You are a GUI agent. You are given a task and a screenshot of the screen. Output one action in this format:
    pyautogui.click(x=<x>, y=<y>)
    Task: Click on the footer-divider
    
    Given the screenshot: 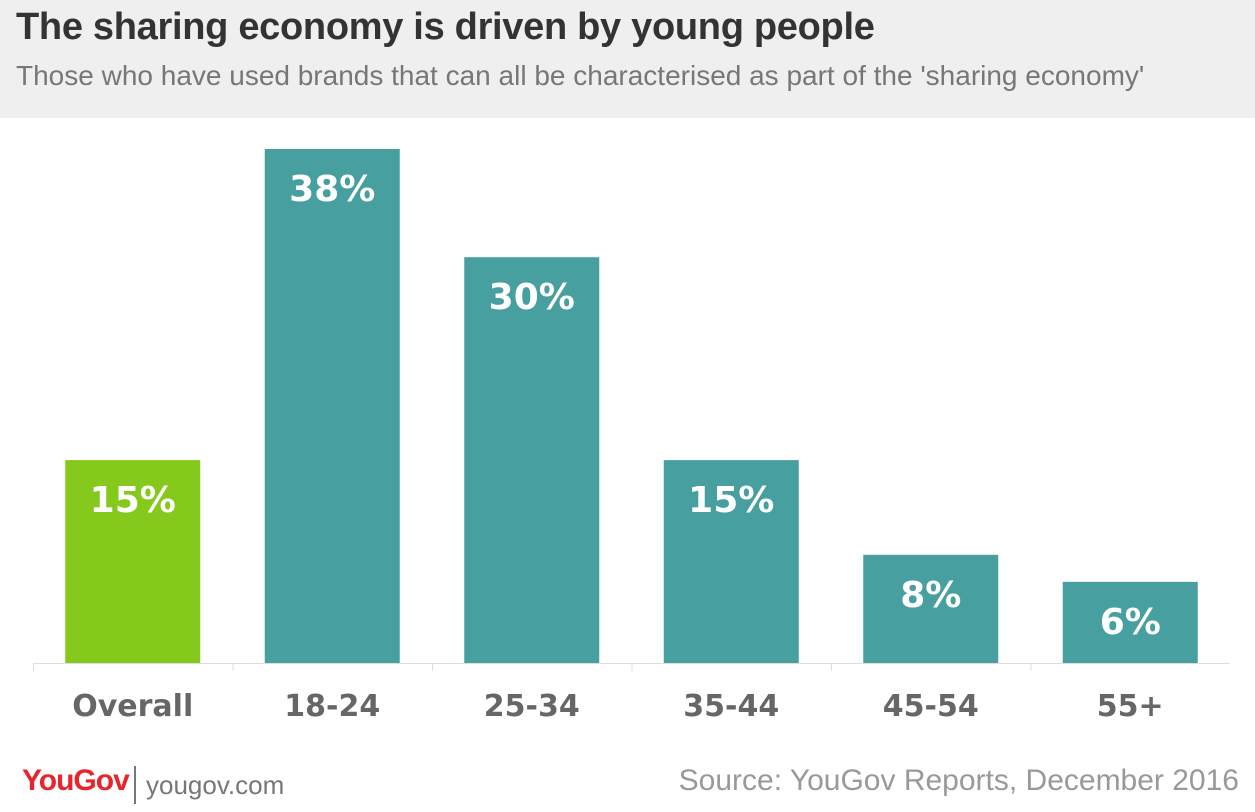 What is the action you would take?
    pyautogui.click(x=135, y=785)
    